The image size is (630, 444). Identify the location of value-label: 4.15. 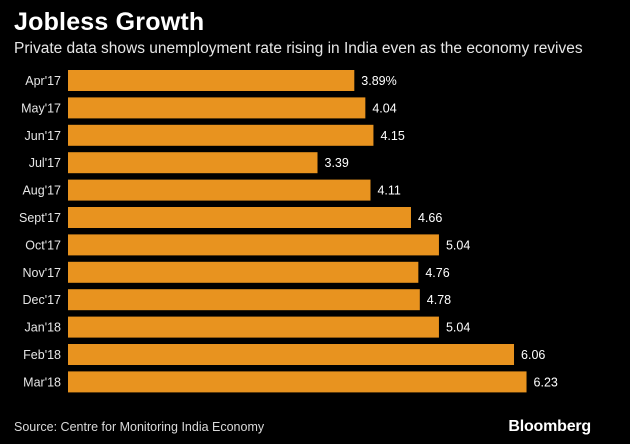
(392, 136).